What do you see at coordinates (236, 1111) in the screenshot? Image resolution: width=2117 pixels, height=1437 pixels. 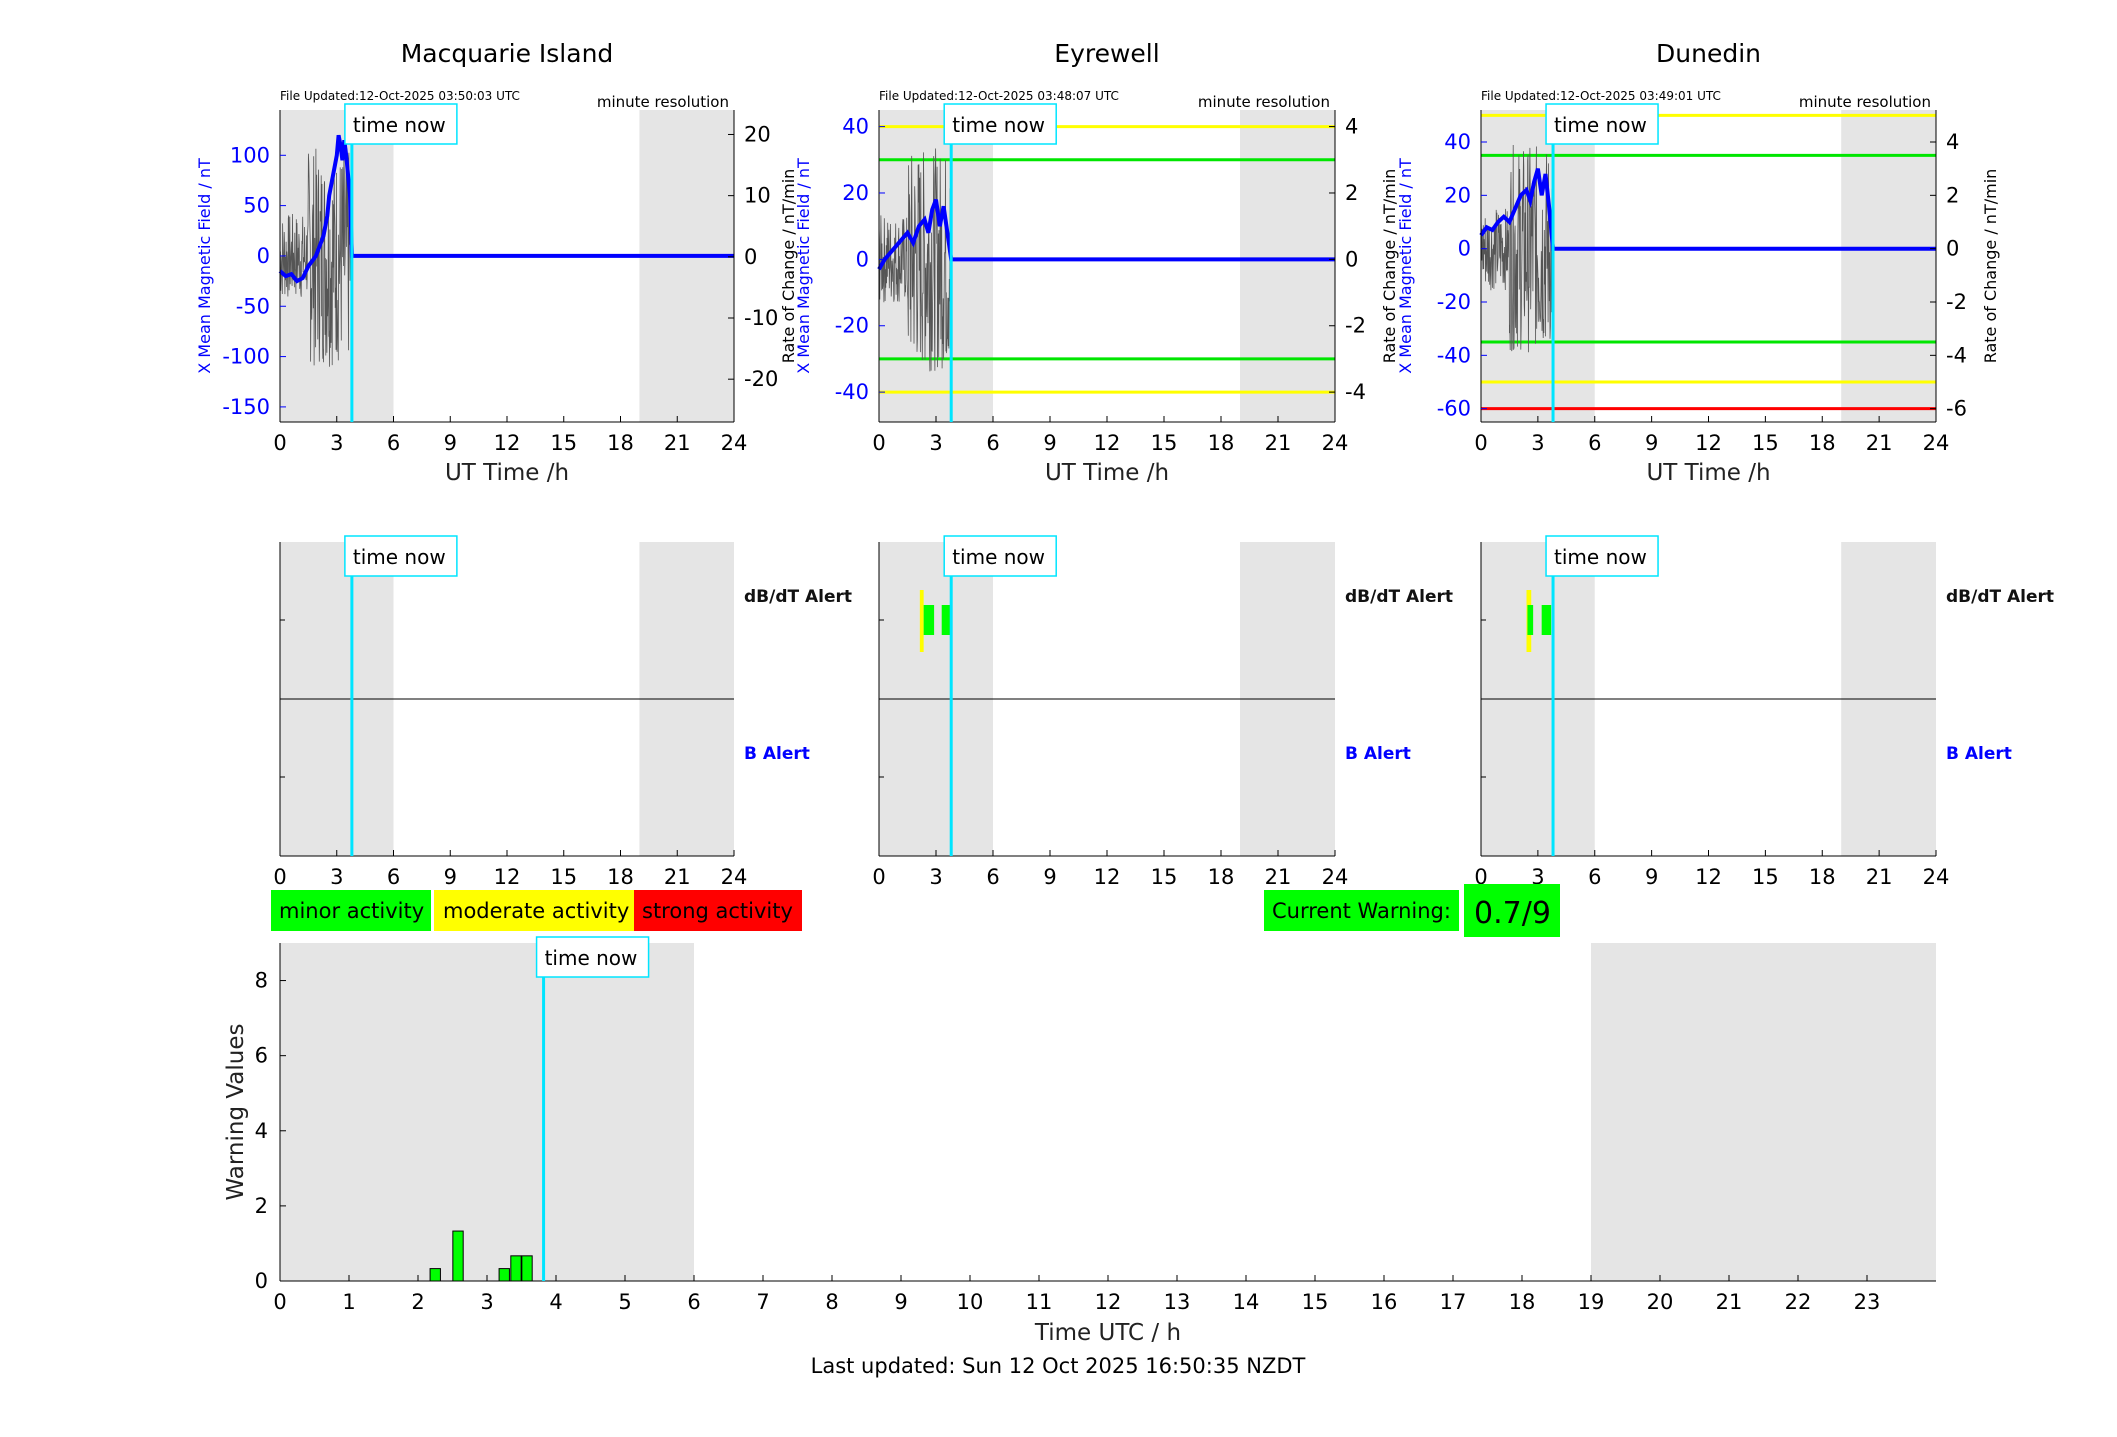 I see `warning-ylabel: Warning Values` at bounding box center [236, 1111].